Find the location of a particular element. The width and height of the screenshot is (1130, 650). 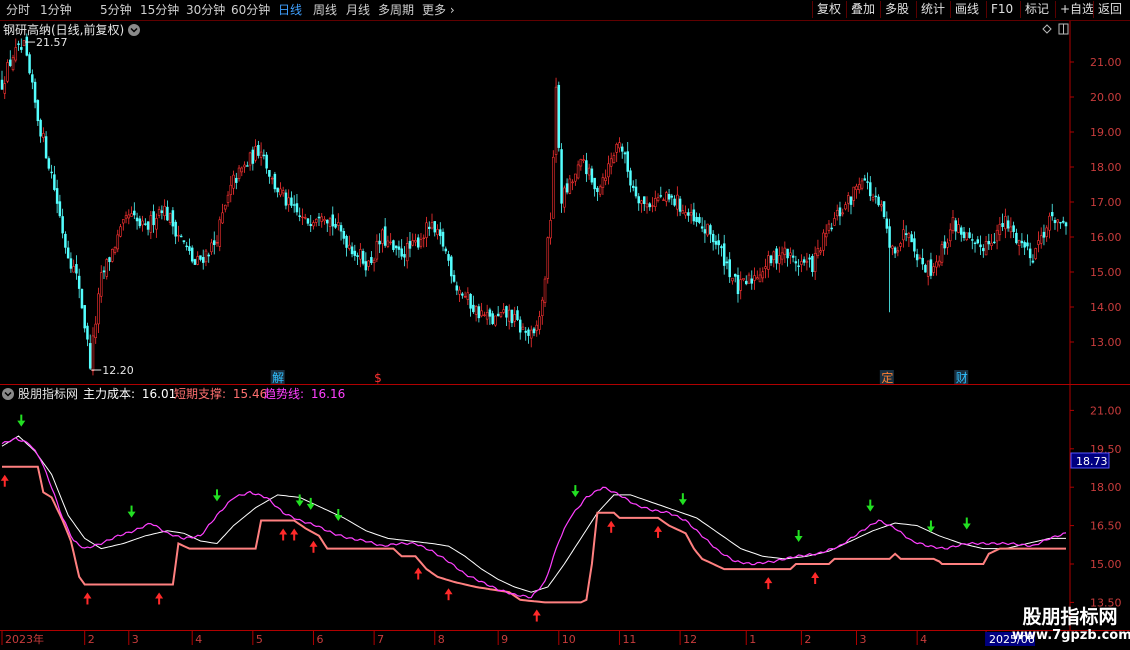

chevron-right-icon: › is located at coordinates (452, 10).